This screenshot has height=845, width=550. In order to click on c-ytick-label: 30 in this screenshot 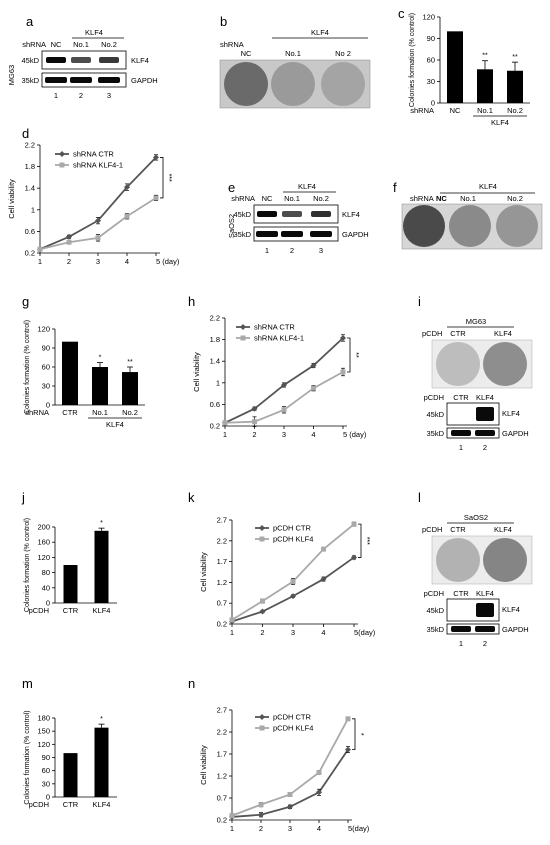, I will do `click(431, 81)`.